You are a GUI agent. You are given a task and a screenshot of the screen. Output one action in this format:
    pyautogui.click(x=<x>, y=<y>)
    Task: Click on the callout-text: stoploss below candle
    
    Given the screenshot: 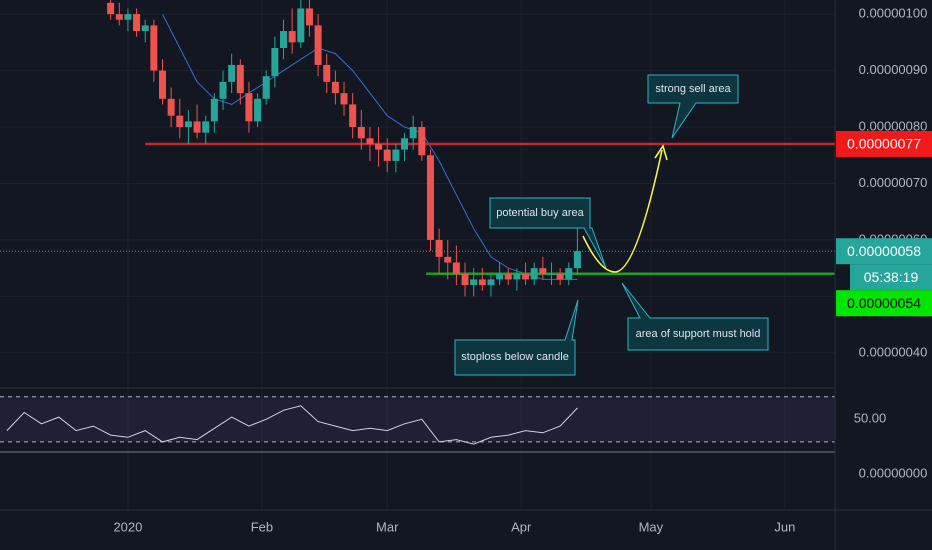 What is the action you would take?
    pyautogui.click(x=515, y=357)
    